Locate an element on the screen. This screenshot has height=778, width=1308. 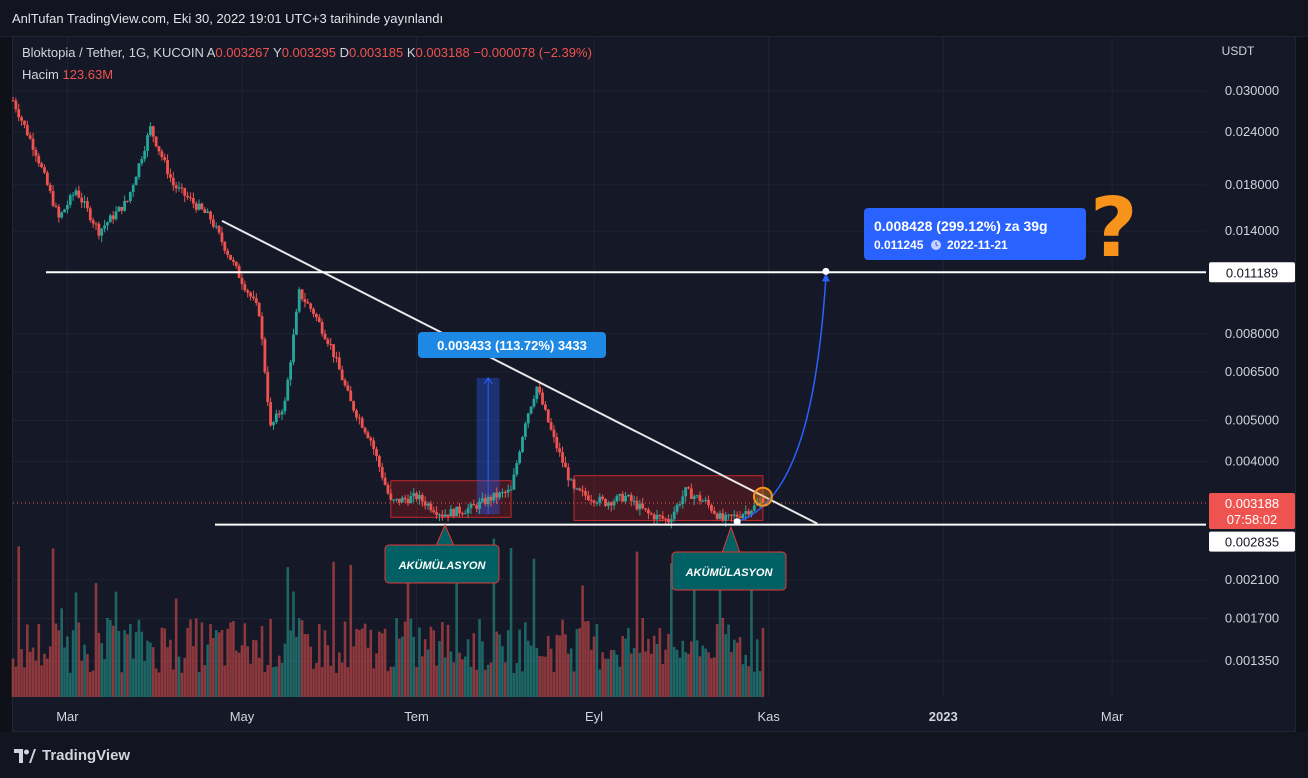
target-callout-text: 0.011245 is located at coordinates (899, 245).